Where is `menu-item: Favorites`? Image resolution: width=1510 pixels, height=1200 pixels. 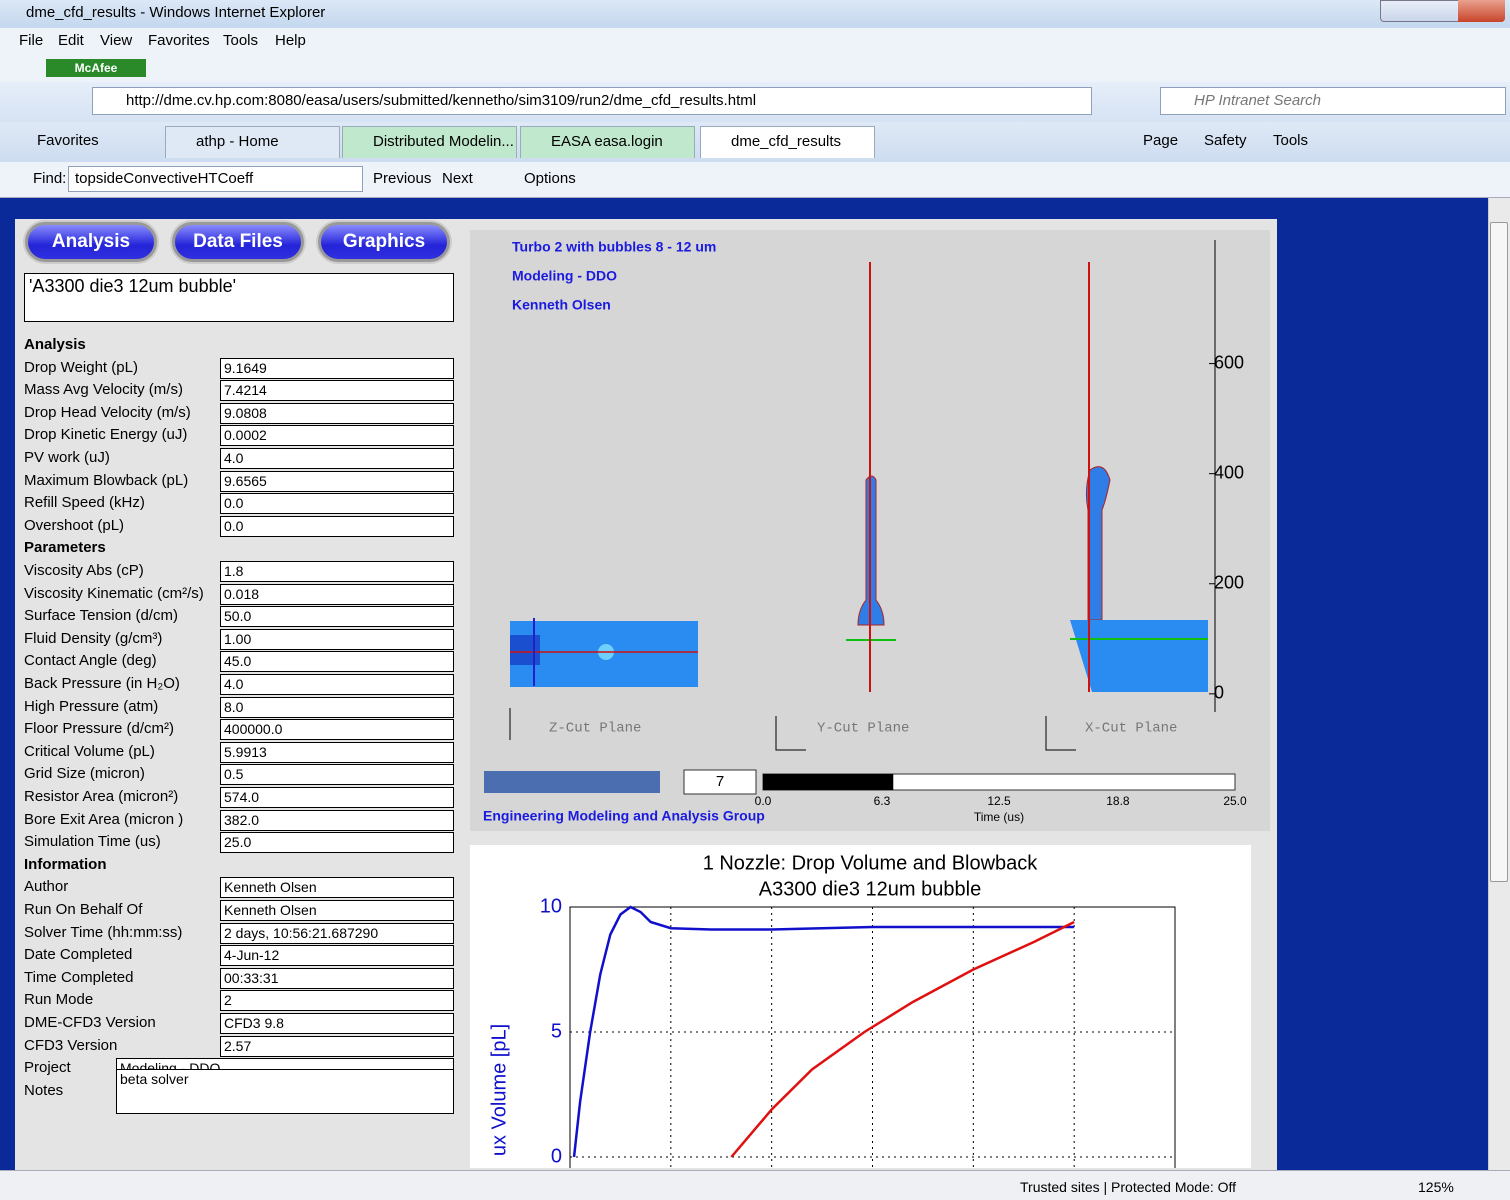
menu-item: Favorites is located at coordinates (179, 40).